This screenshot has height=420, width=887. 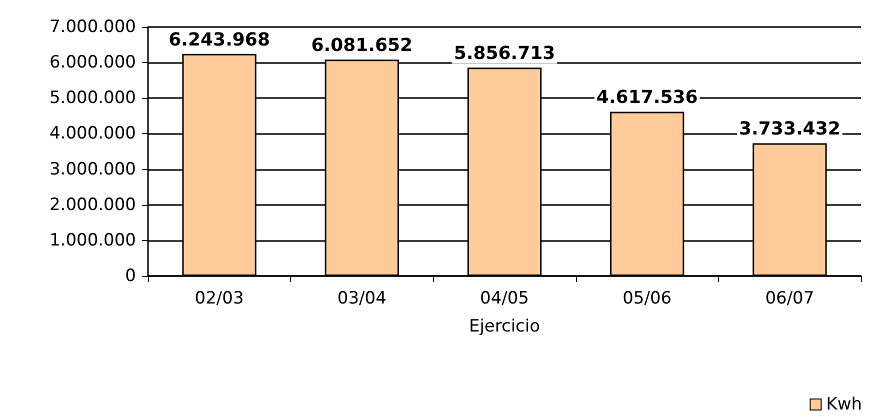 I want to click on x-tick-label: 03/04, so click(x=361, y=298).